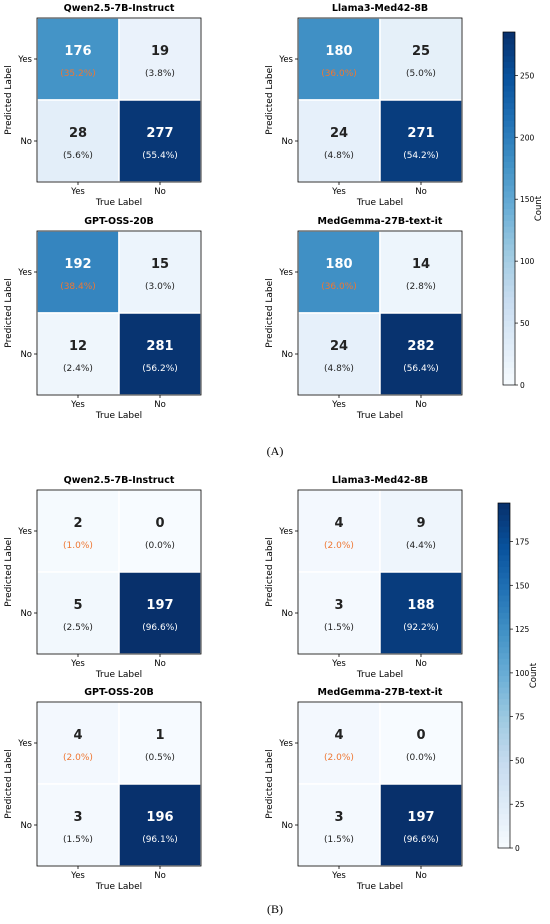  What do you see at coordinates (420, 346) in the screenshot?
I see `cell-count-label: 282` at bounding box center [420, 346].